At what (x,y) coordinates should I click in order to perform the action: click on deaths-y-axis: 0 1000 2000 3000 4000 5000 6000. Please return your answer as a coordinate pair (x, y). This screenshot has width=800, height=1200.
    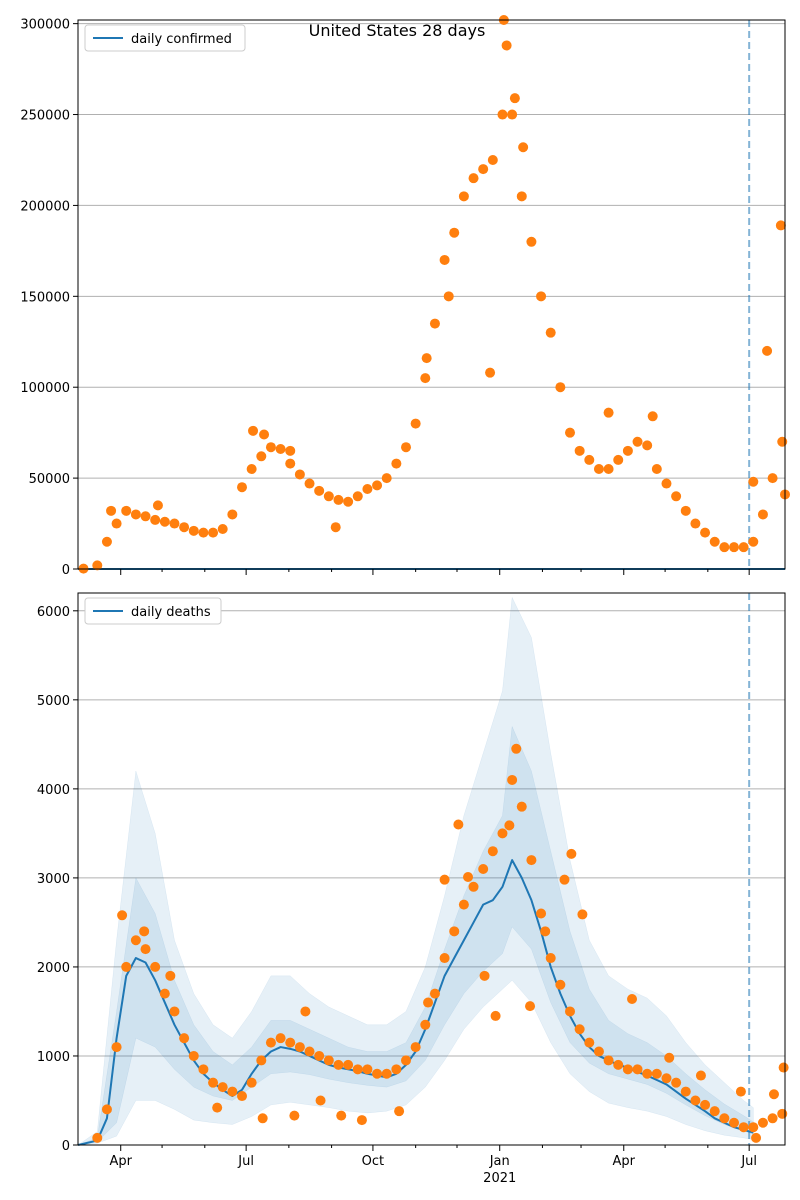
    Looking at the image, I should click on (57, 879).